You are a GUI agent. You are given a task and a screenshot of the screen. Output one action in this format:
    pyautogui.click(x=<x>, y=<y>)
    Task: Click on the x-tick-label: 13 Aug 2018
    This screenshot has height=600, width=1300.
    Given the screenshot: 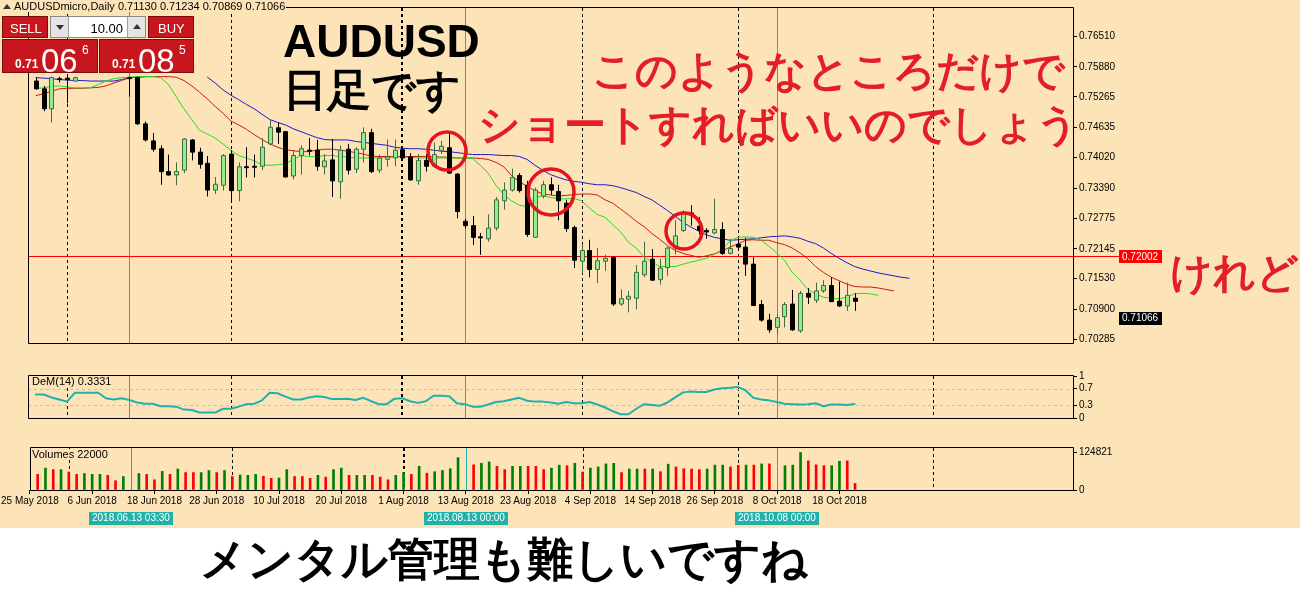 What is the action you would take?
    pyautogui.click(x=466, y=500)
    